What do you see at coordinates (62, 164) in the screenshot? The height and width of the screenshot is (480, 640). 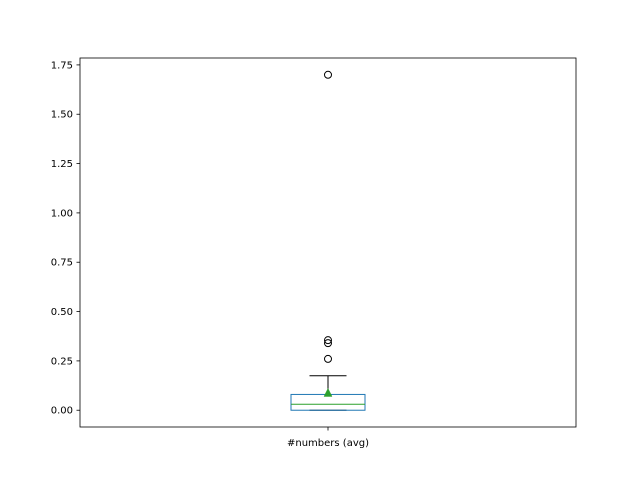 I see `y-tick-label: 1.25` at bounding box center [62, 164].